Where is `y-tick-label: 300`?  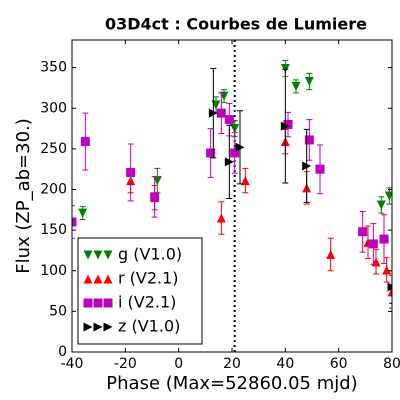 y-tick-label: 300 is located at coordinates (53, 108).